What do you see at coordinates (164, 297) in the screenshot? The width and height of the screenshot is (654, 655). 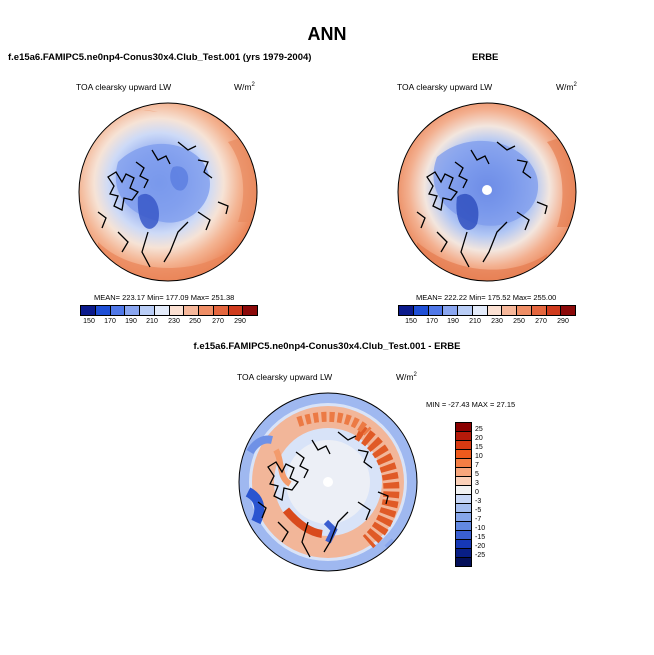 I see `panel1-stats: MEAN= 223.17 Min= 177.09 Max= 251.38` at bounding box center [164, 297].